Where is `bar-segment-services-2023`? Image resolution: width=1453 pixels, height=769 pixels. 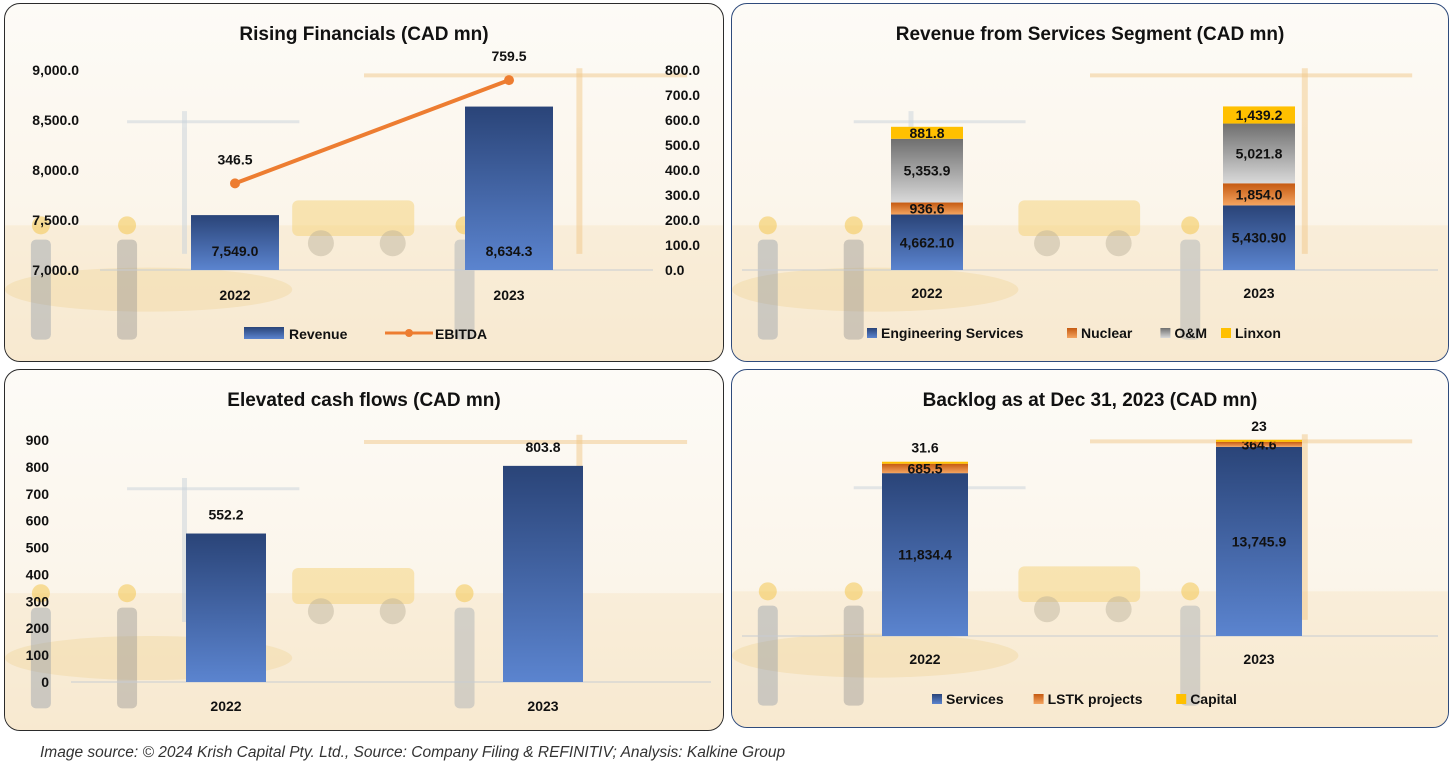 bar-segment-services-2023 is located at coordinates (1259, 541).